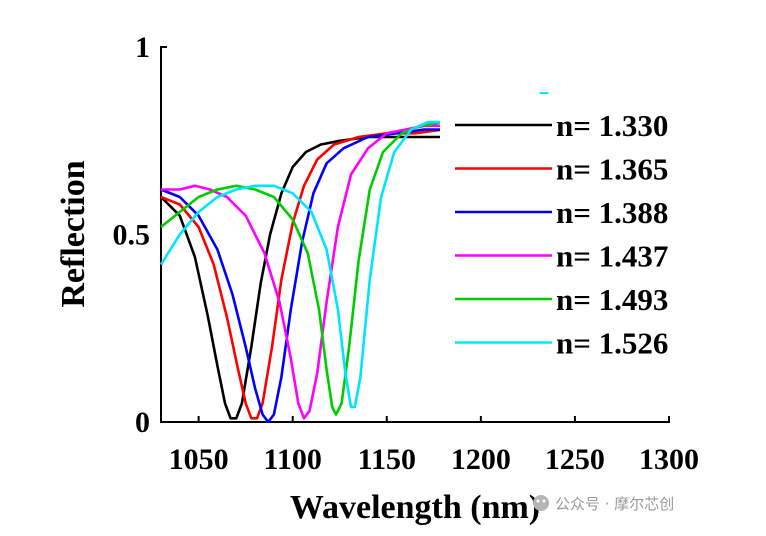 This screenshot has width=766, height=536. Describe the element at coordinates (612, 256) in the screenshot. I see `legend-label-4: n= 1.437` at that location.